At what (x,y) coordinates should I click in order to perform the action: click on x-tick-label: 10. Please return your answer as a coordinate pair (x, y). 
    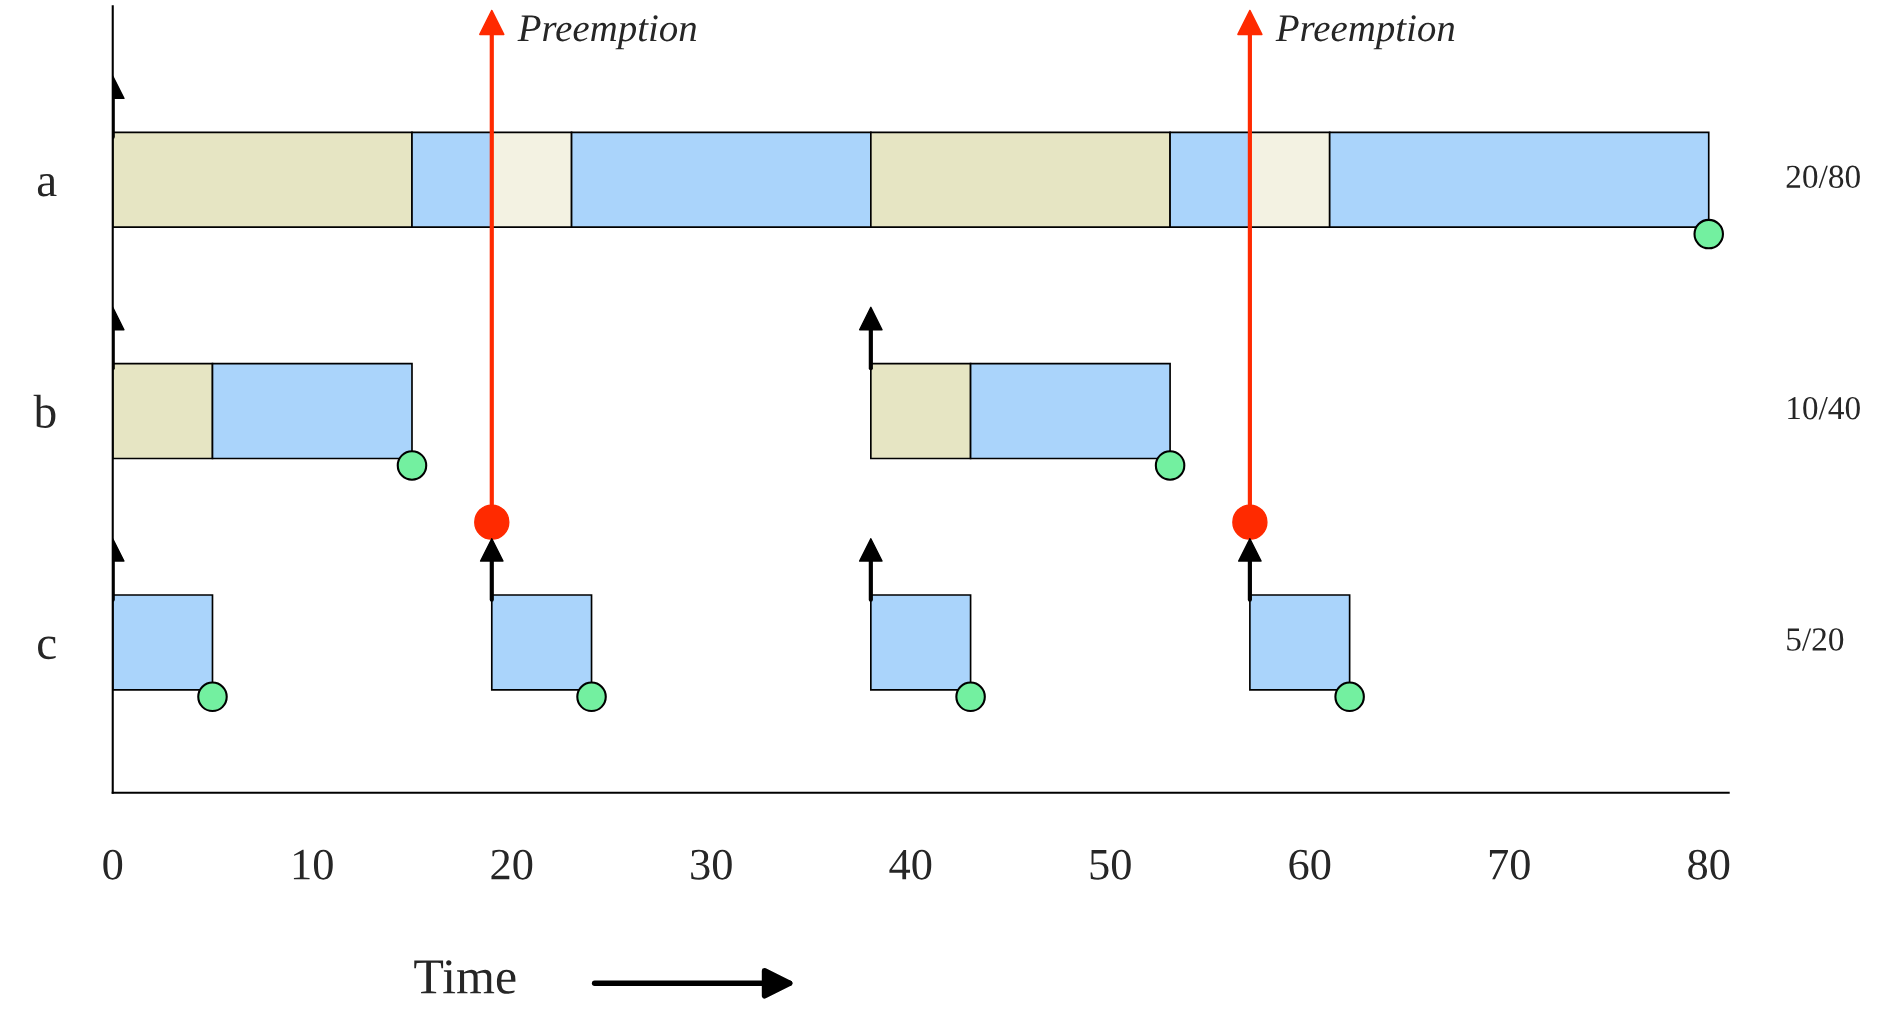
    Looking at the image, I should click on (313, 864).